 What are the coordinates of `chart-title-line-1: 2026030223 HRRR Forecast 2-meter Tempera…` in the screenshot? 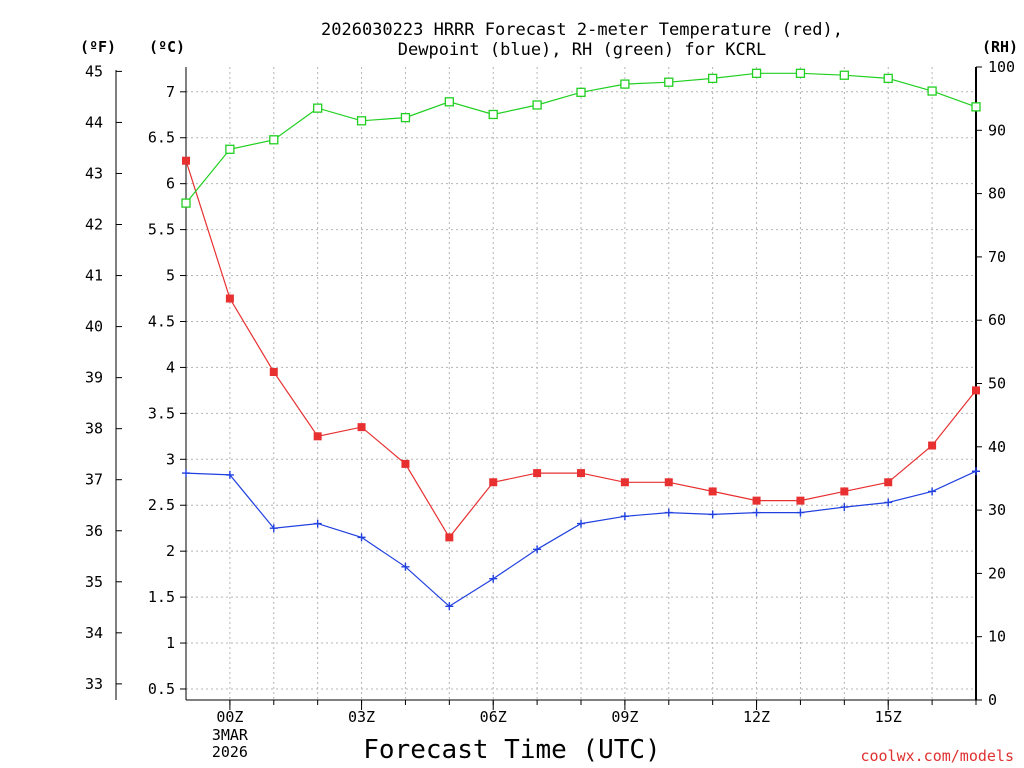 It's located at (582, 30).